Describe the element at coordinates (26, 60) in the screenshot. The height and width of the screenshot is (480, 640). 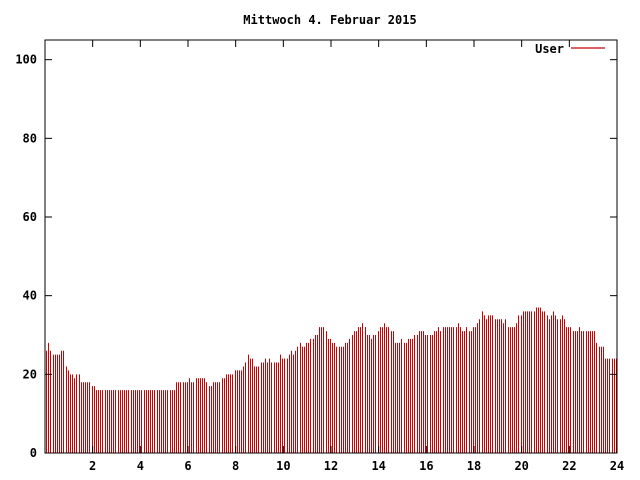
I see `y-tick-label: 100` at that location.